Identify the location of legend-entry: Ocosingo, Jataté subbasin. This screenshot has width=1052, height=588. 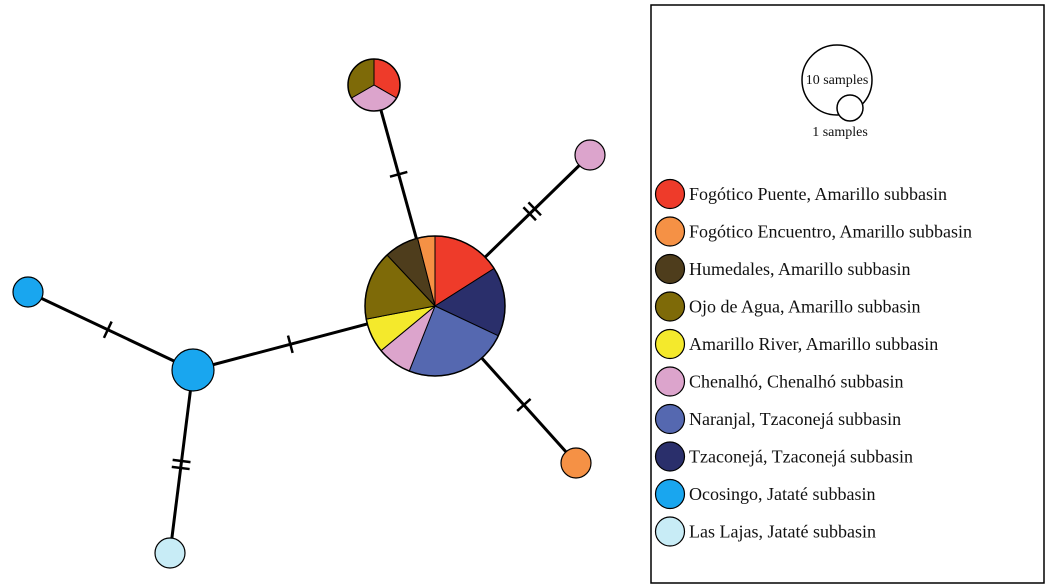
(764, 494).